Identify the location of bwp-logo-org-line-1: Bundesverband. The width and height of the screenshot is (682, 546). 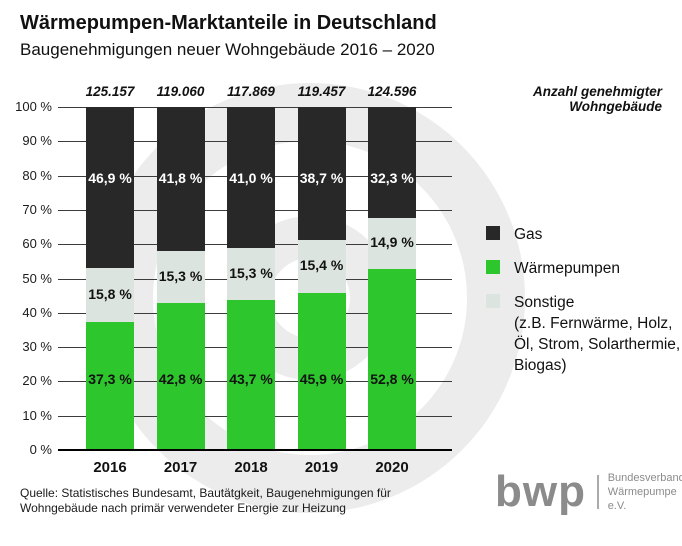
(644, 478).